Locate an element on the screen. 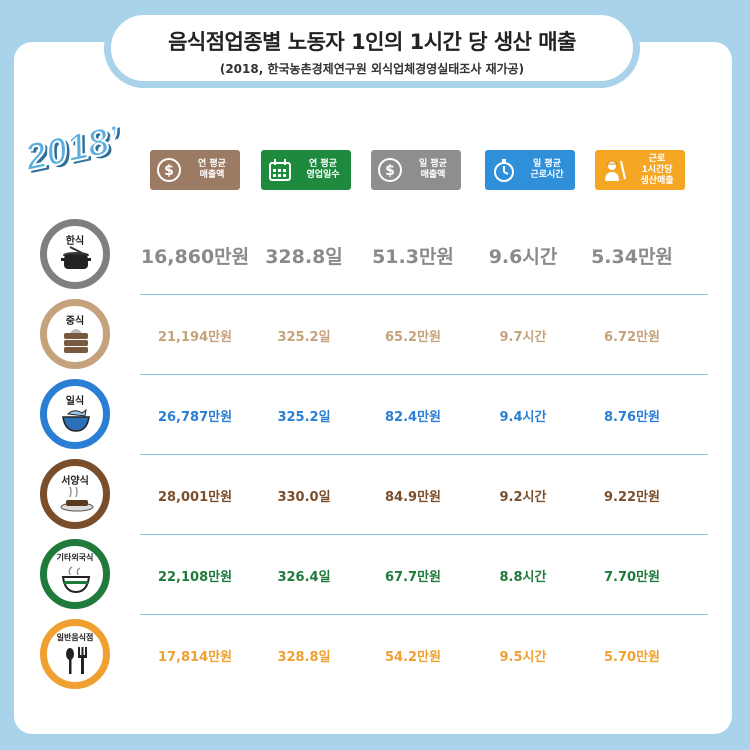 The height and width of the screenshot is (750, 750). table-cell: 28,001만원 is located at coordinates (195, 497).